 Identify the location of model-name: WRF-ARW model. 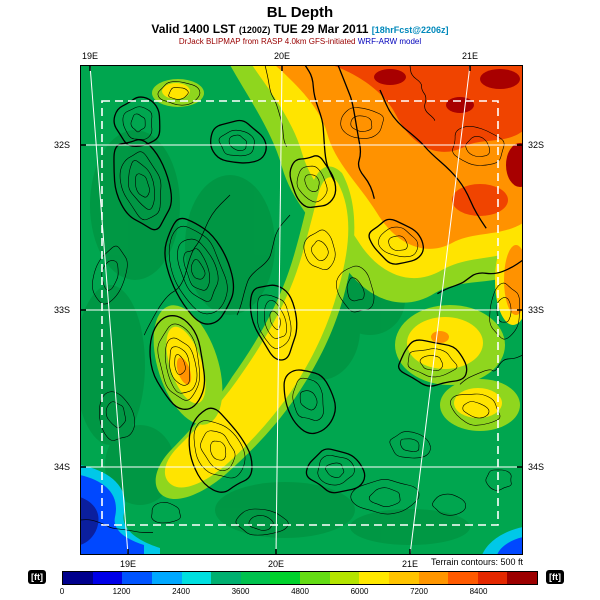
(389, 41).